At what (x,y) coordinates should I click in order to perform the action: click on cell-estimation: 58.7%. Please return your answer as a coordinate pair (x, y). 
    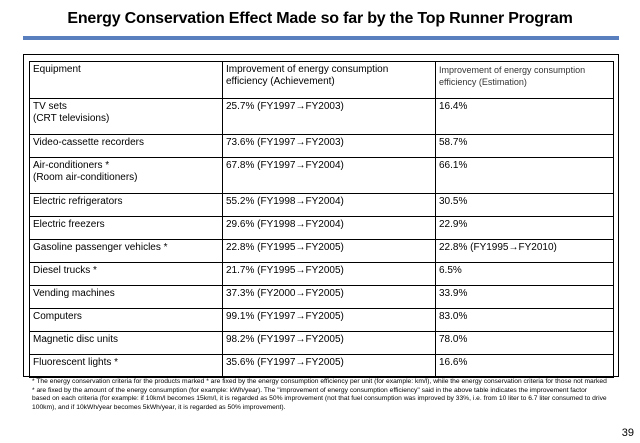
    Looking at the image, I should click on (524, 146).